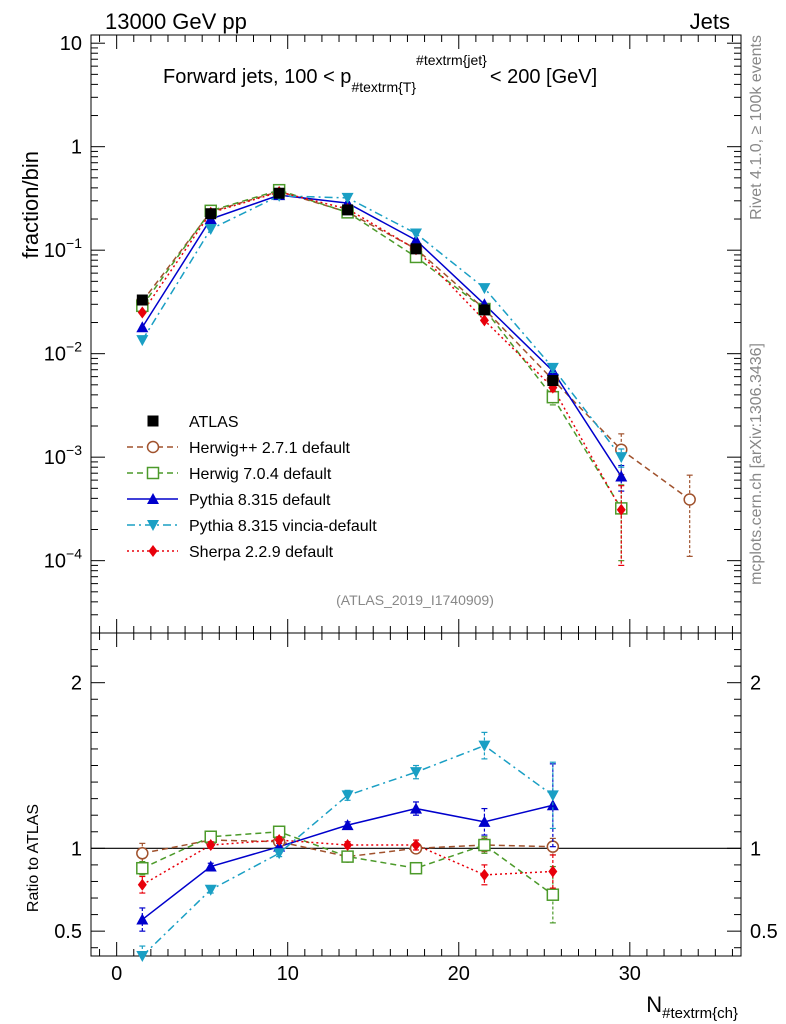 The height and width of the screenshot is (1024, 786). I want to click on y-tick-label: 1, so click(76, 148).